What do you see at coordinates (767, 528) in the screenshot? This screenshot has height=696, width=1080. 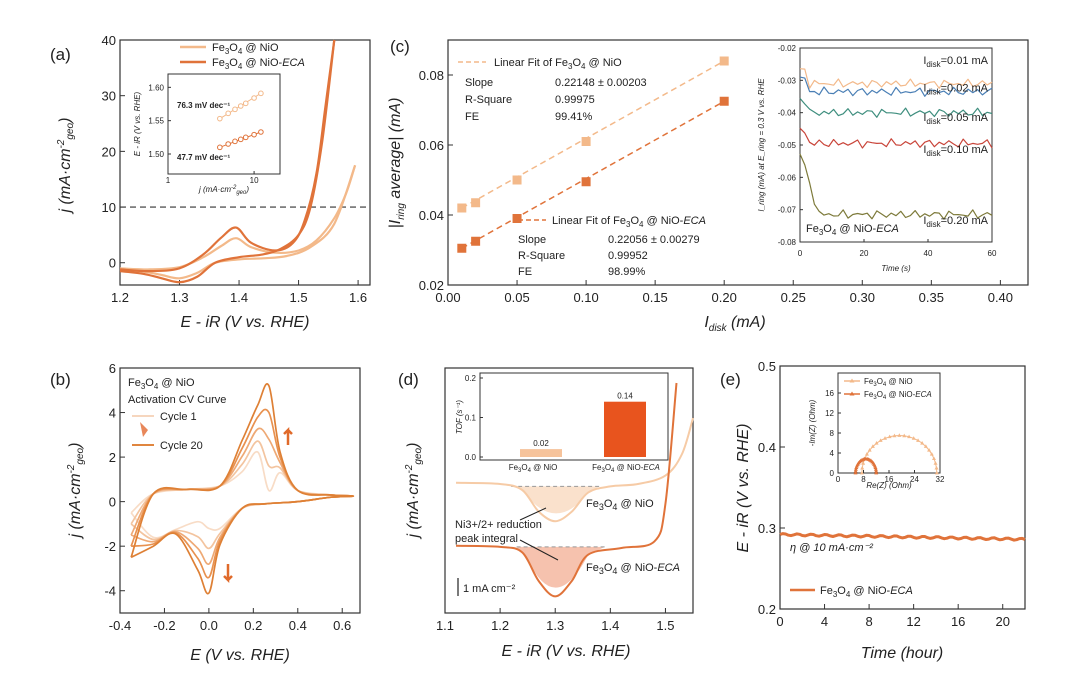 I see `e-y-ticklabel: 0.3` at bounding box center [767, 528].